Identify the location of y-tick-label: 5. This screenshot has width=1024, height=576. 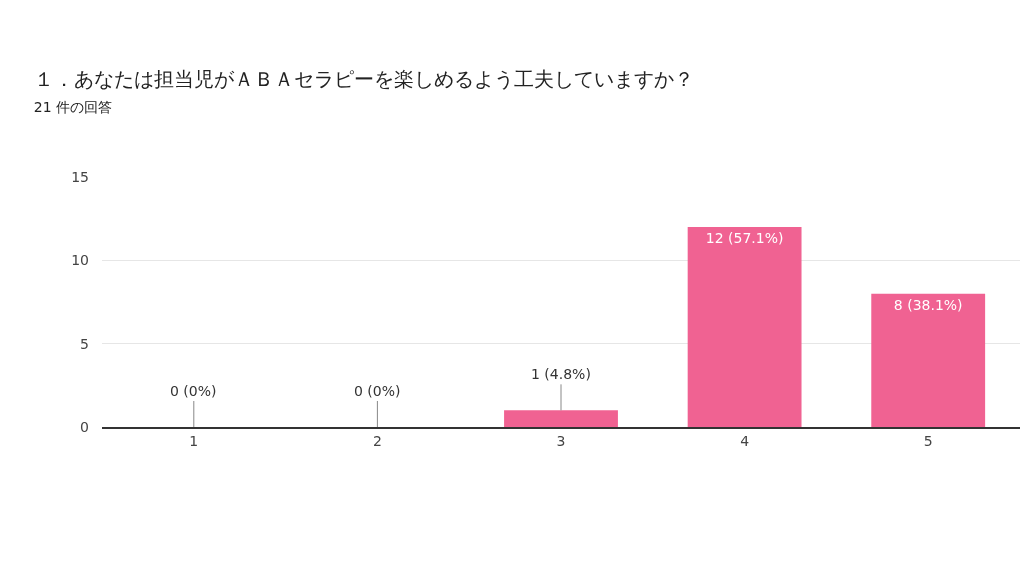
(84, 343).